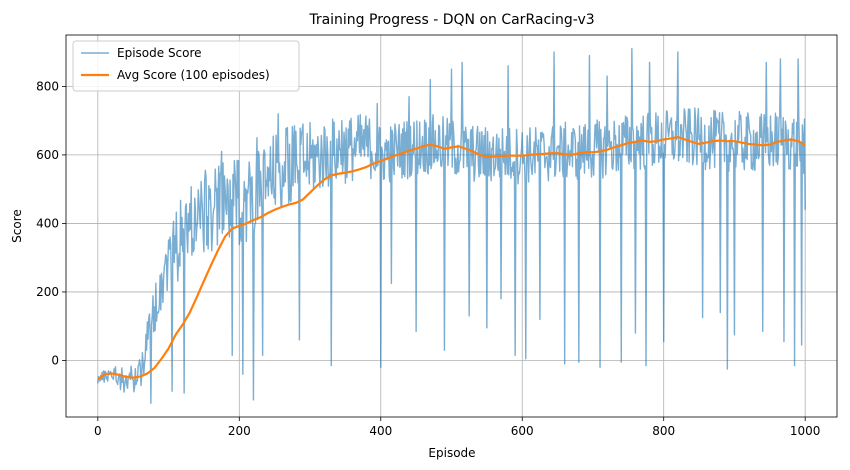  What do you see at coordinates (663, 431) in the screenshot?
I see `x-tick-label: 800` at bounding box center [663, 431].